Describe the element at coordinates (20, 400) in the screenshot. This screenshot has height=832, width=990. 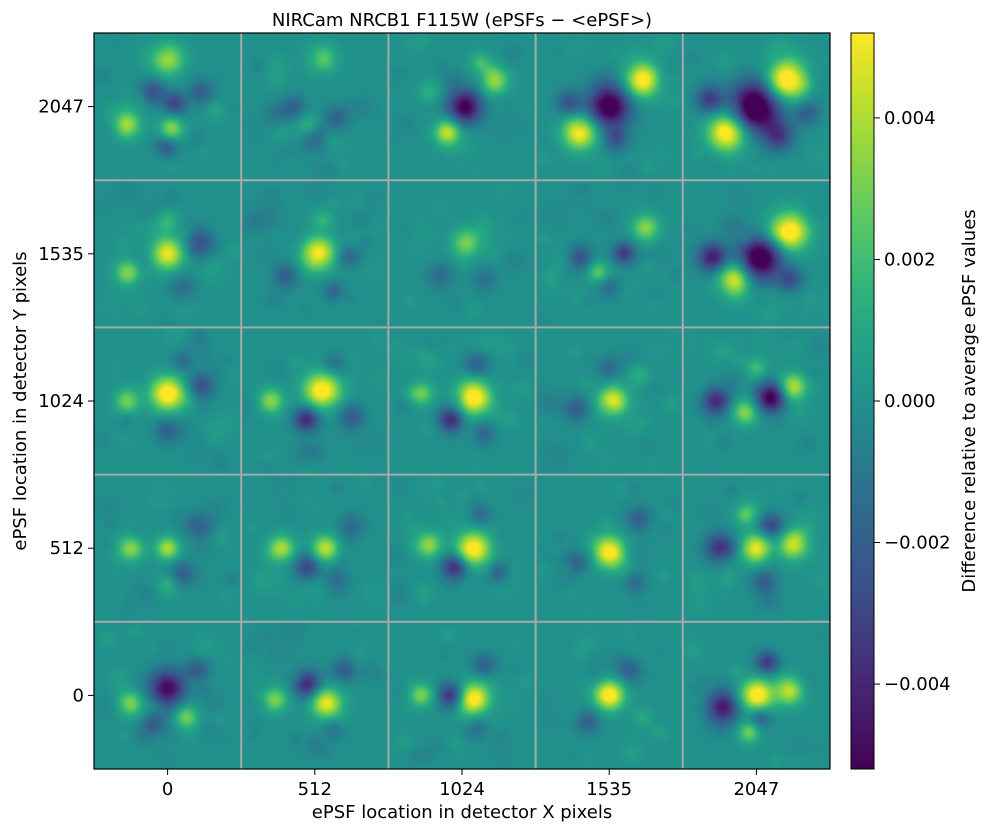
I see `y-axis-label: ePSF location in detector Y pixels` at that location.